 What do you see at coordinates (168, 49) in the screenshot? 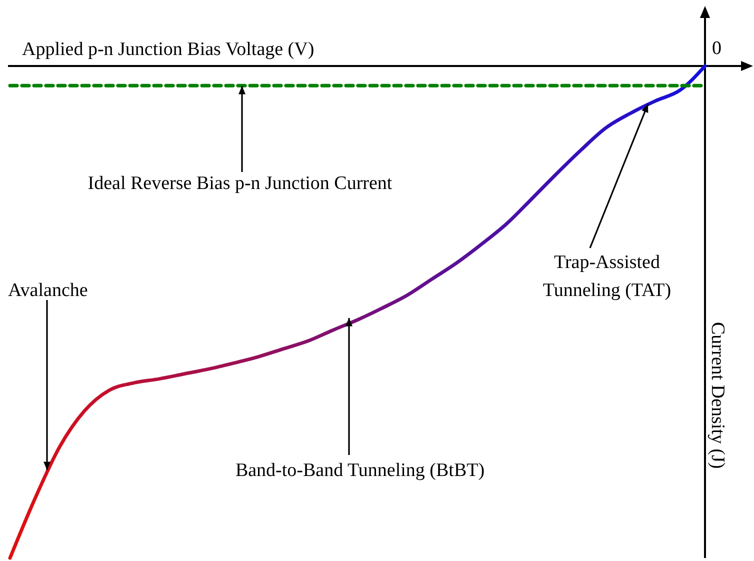
I see `x-axis-title: Applied p-n Junction Bias Voltage (V)` at bounding box center [168, 49].